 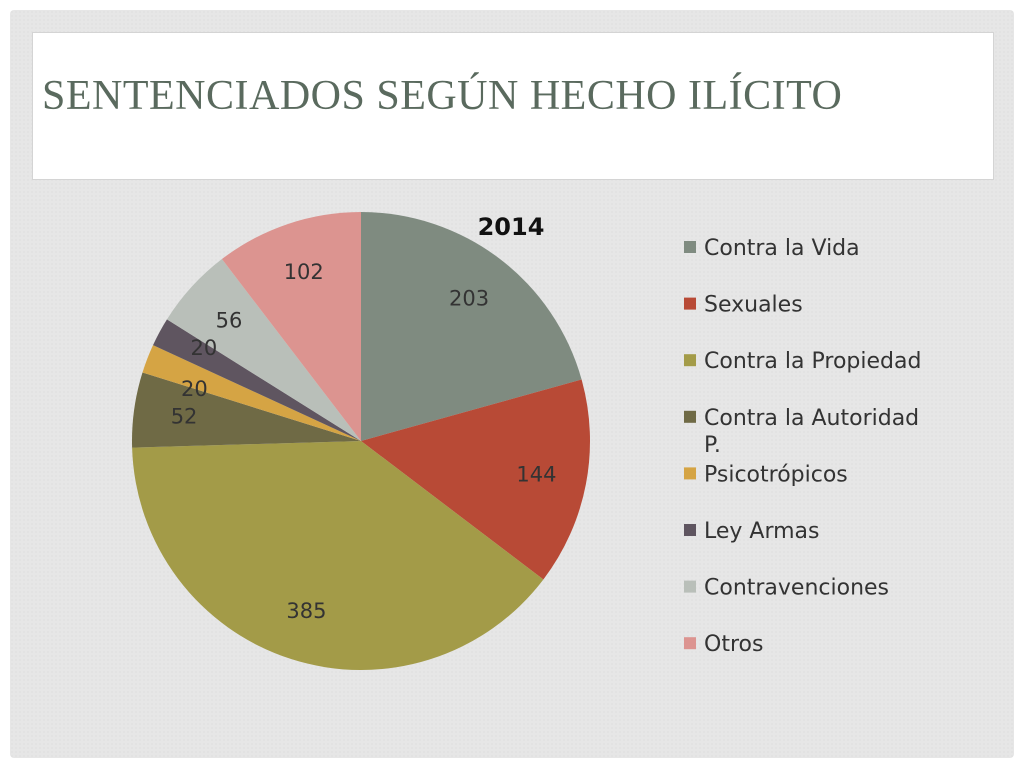 What do you see at coordinates (304, 272) in the screenshot?
I see `data-label-otros: 102` at bounding box center [304, 272].